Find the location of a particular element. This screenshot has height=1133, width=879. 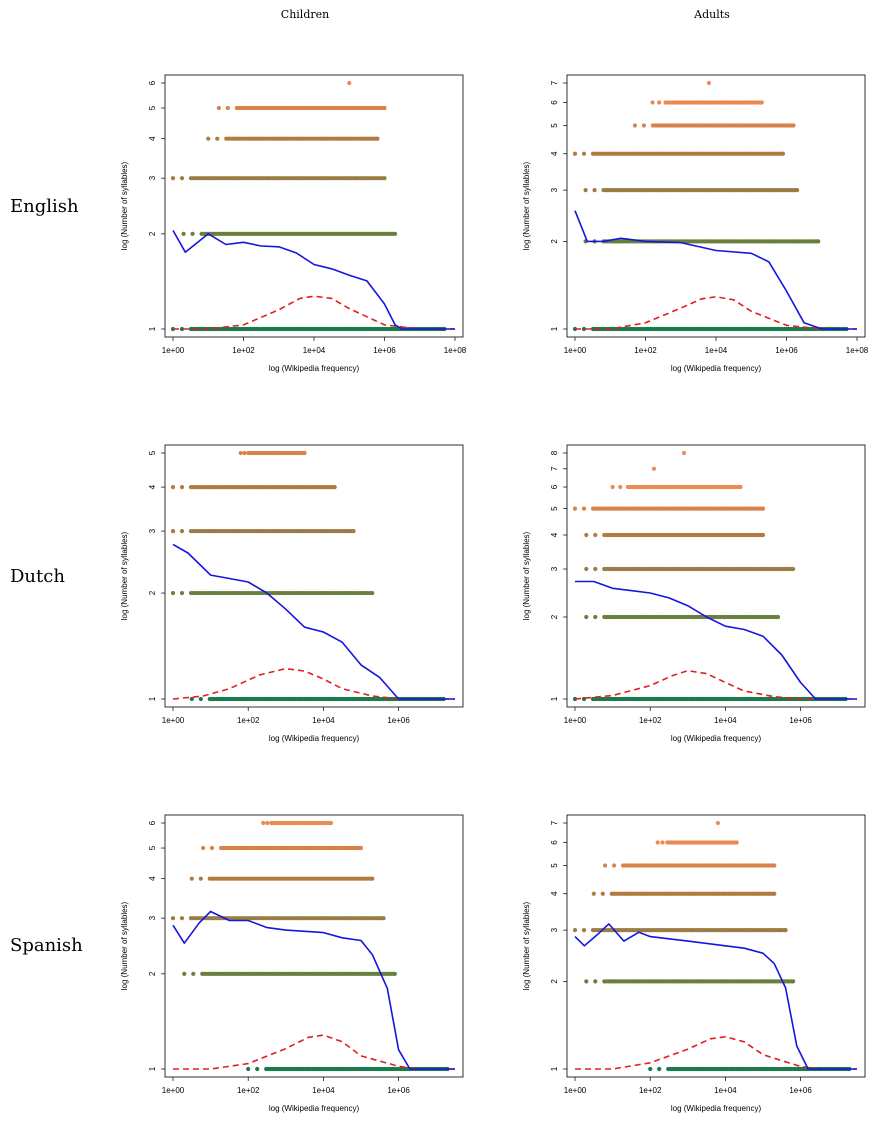

y-axis: 1 2 3 4 5 is located at coordinates (156, 575).